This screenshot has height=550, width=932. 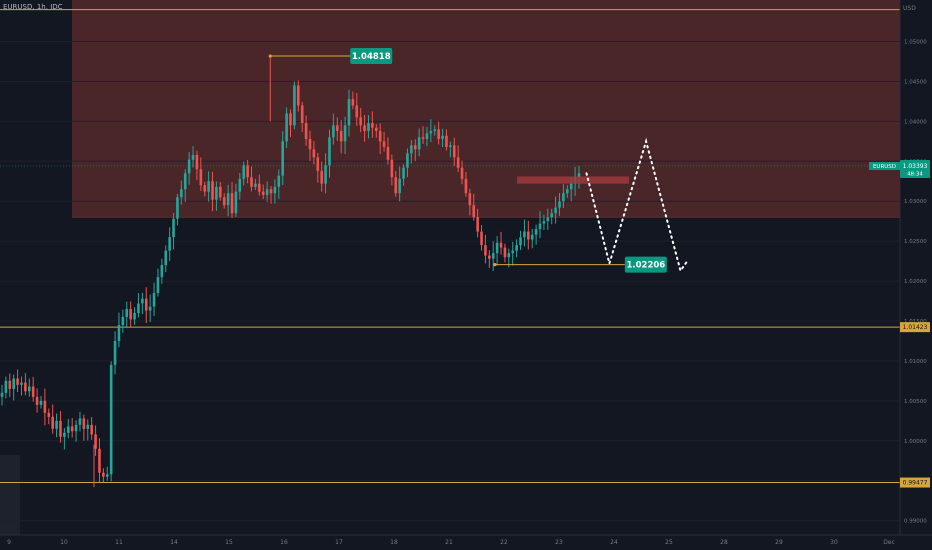 What do you see at coordinates (915, 82) in the screenshot?
I see `price-tick-label: 1.04500` at bounding box center [915, 82].